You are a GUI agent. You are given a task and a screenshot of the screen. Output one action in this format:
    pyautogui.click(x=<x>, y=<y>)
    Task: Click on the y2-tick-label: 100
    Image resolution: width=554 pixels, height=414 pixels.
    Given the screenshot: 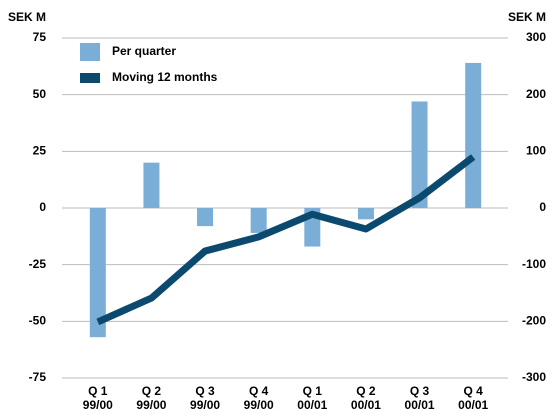 What is the action you would take?
    pyautogui.click(x=536, y=151)
    